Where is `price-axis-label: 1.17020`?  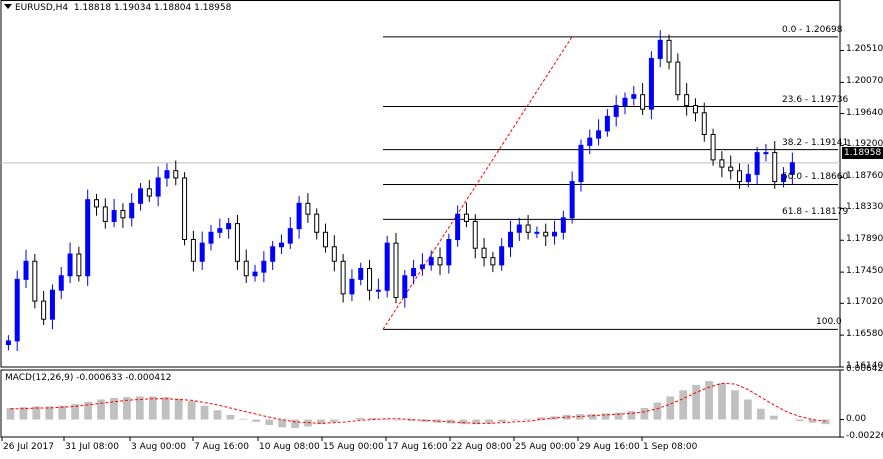
price-axis-label: 1.17020 is located at coordinates (864, 302).